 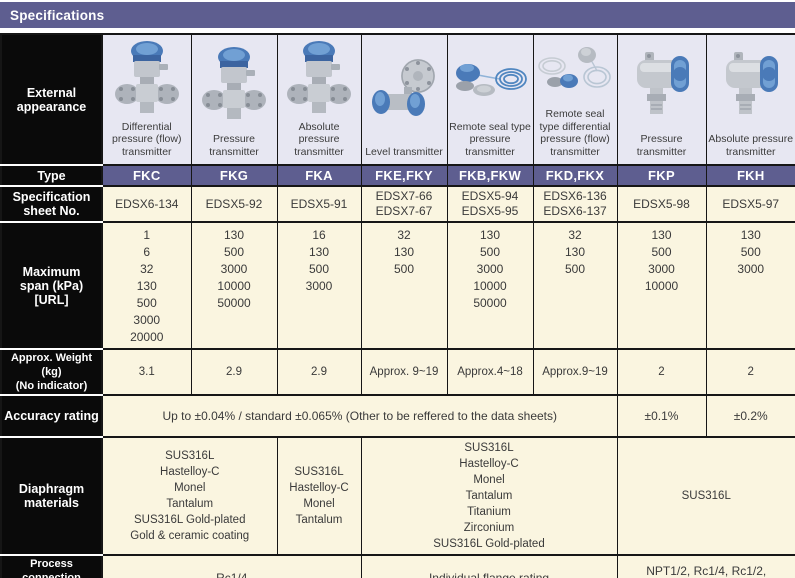 I want to click on appearance-cell-fkp: Pressure transmitter, so click(x=661, y=99).